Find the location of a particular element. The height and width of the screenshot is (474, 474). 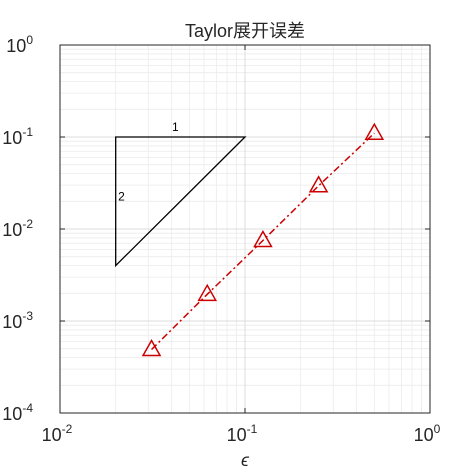

slope-label-1: 1 is located at coordinates (175, 127).